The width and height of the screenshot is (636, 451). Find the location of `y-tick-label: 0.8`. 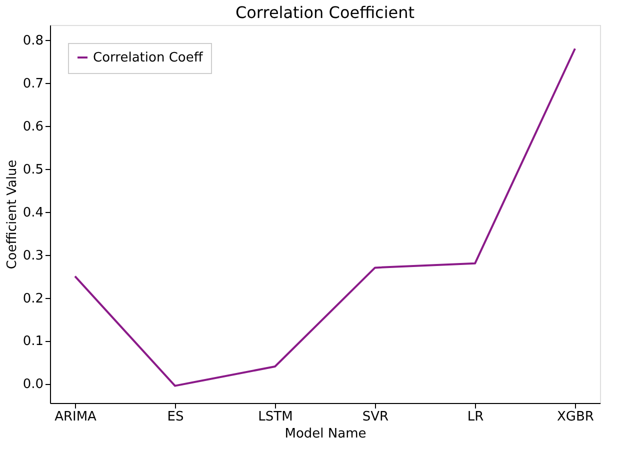

y-tick-label: 0.8 is located at coordinates (33, 41).